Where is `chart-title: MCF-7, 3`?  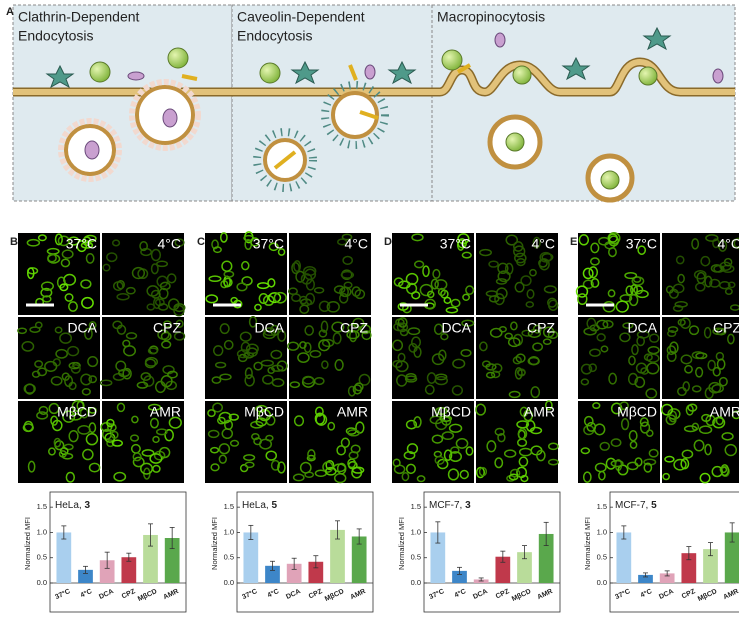 chart-title: MCF-7, 3 is located at coordinates (450, 505).